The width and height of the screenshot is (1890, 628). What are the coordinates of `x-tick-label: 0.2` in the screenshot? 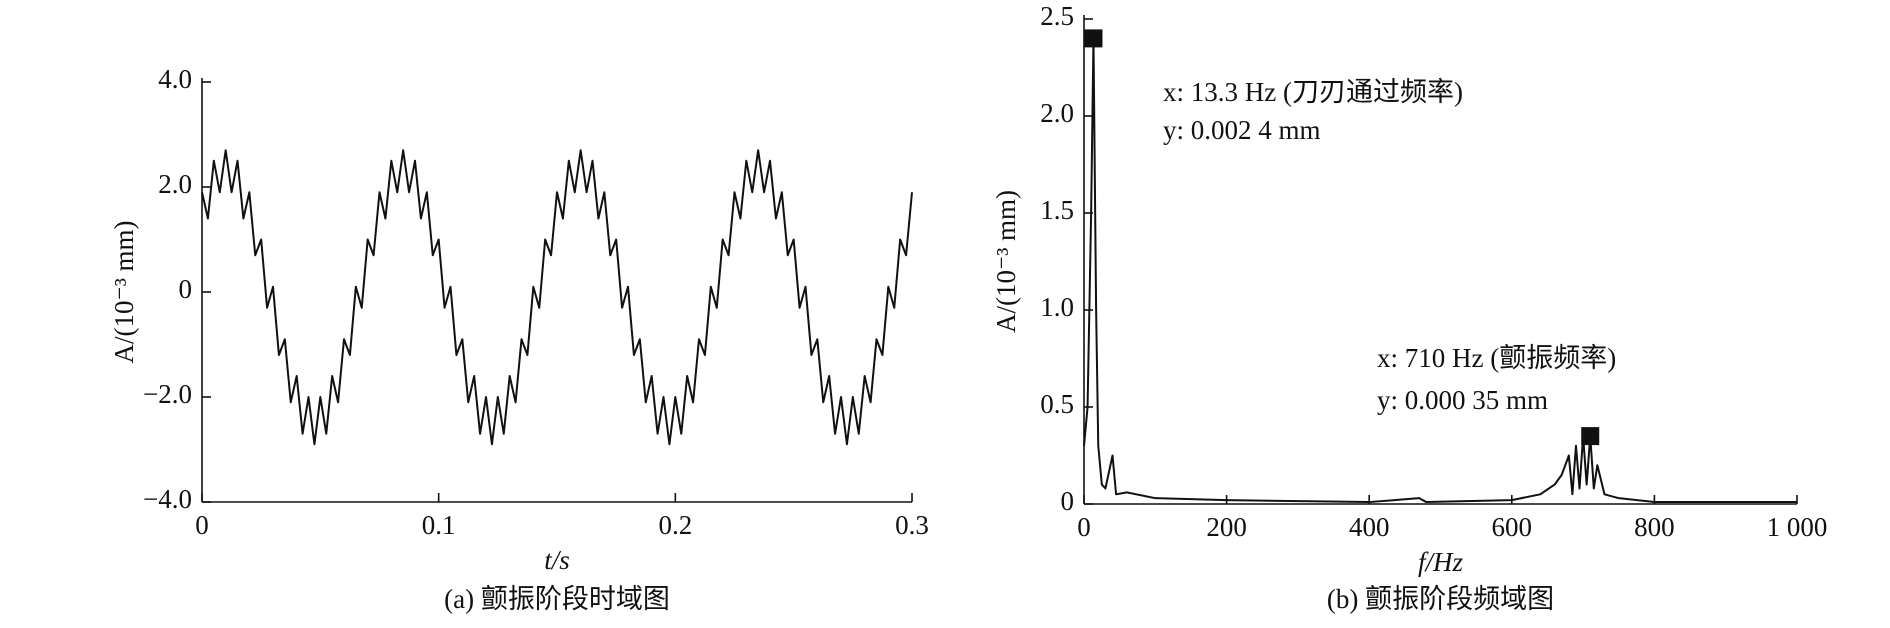 It's located at (675, 525).